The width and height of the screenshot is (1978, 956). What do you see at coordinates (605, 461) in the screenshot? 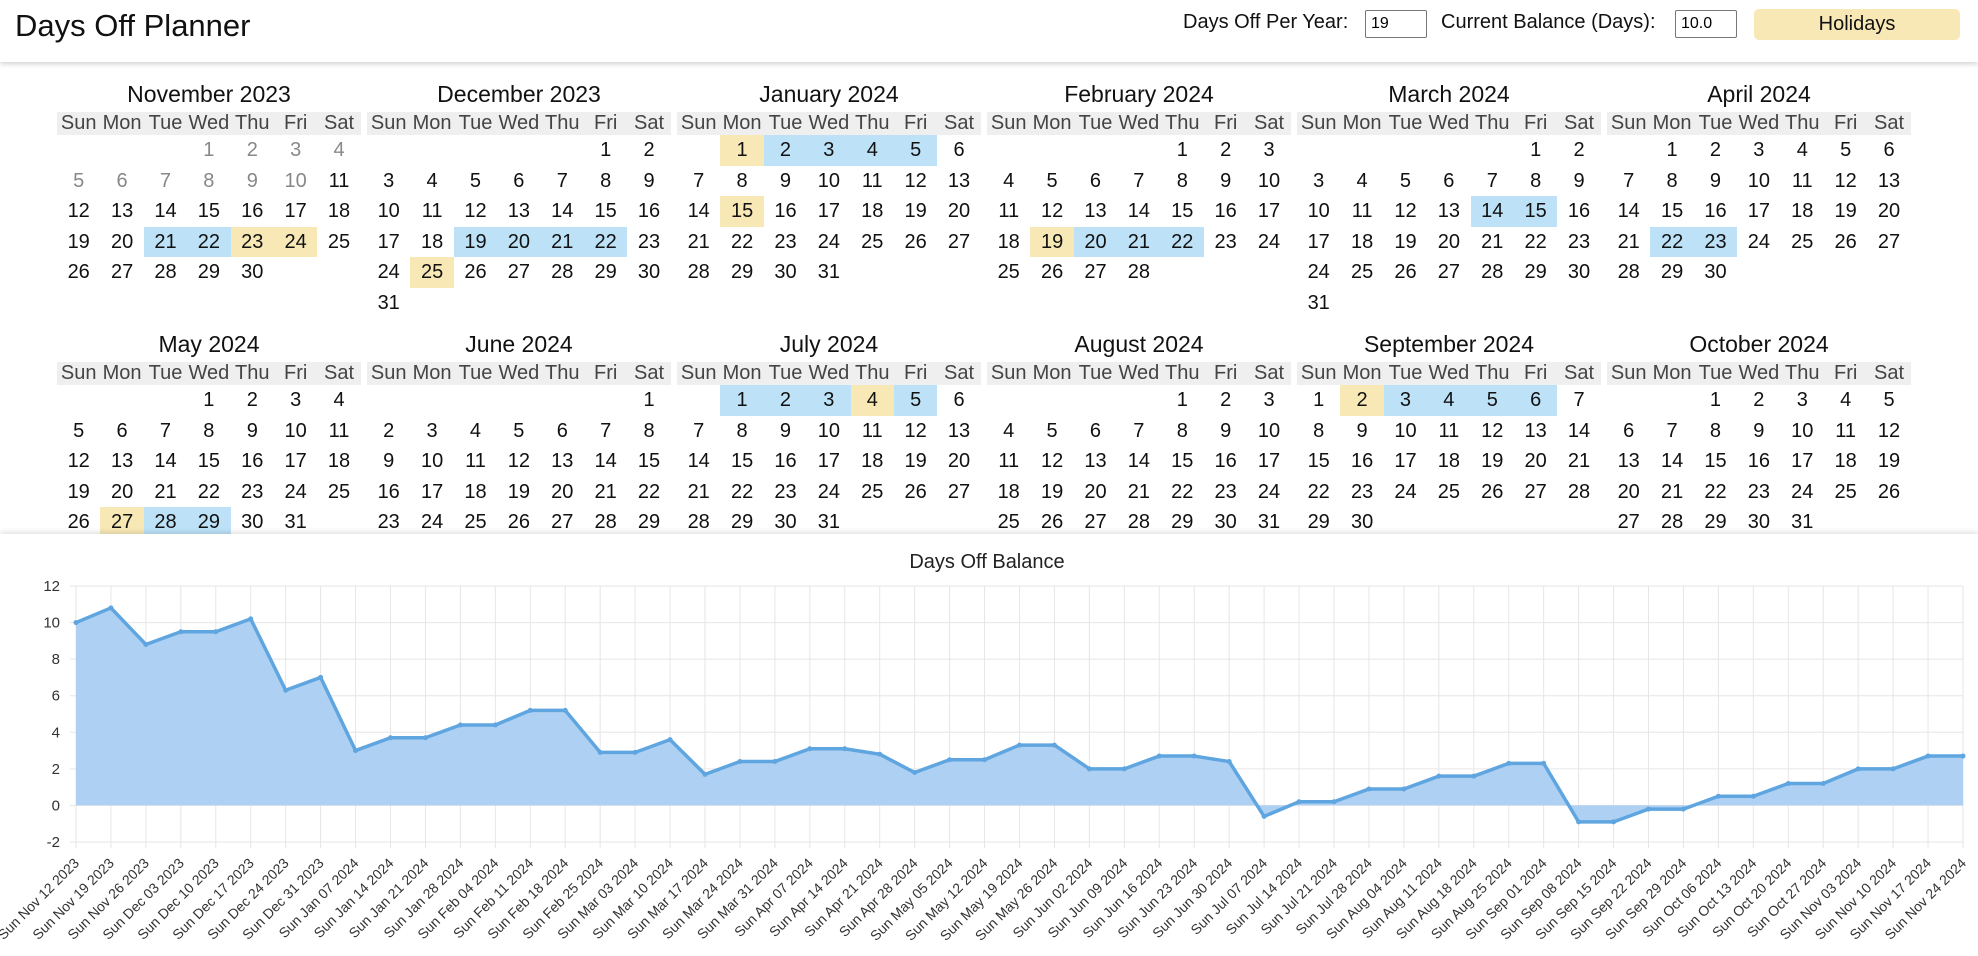
I see `day-cell: 14` at bounding box center [605, 461].